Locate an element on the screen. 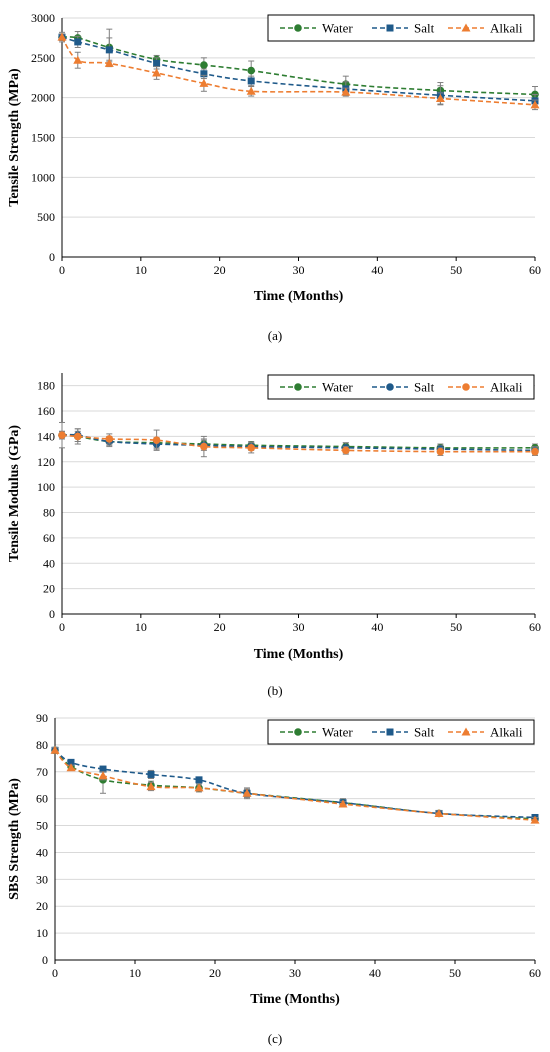 This screenshot has height=1052, width=550. y-axis-label: Tensile Strength (MPa) is located at coordinates (14, 137).